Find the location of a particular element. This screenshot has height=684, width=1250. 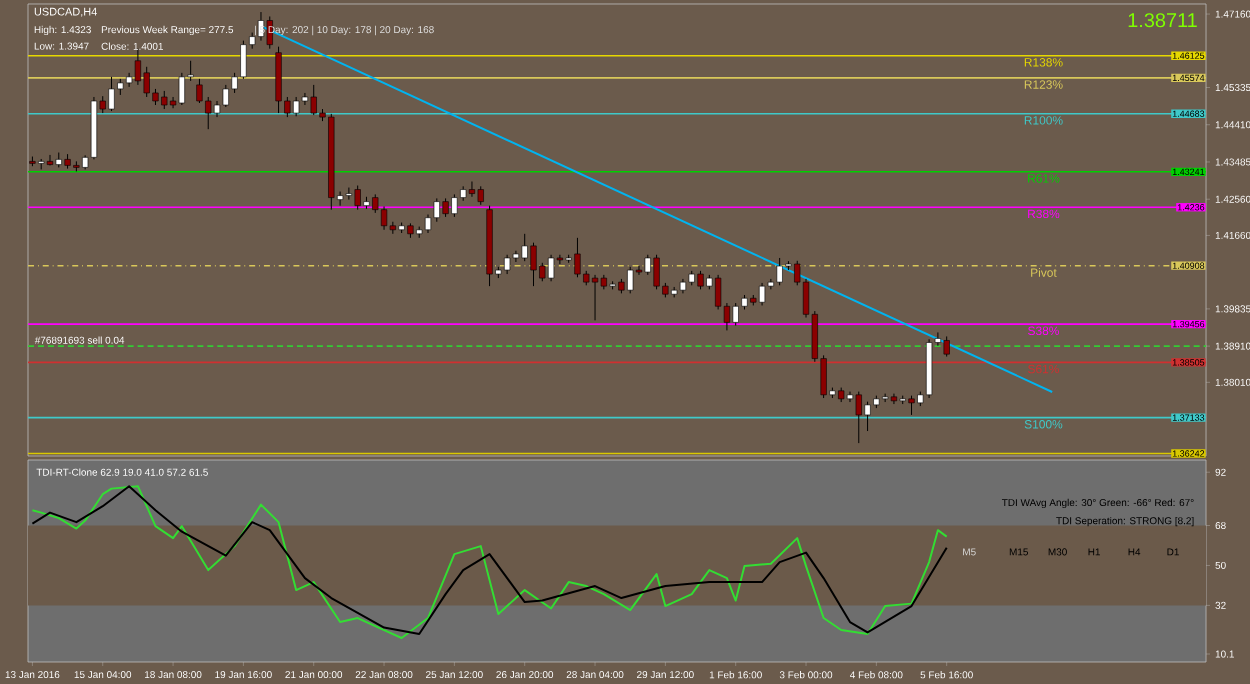

annotation: 1.38711 is located at coordinates (1162, 20).